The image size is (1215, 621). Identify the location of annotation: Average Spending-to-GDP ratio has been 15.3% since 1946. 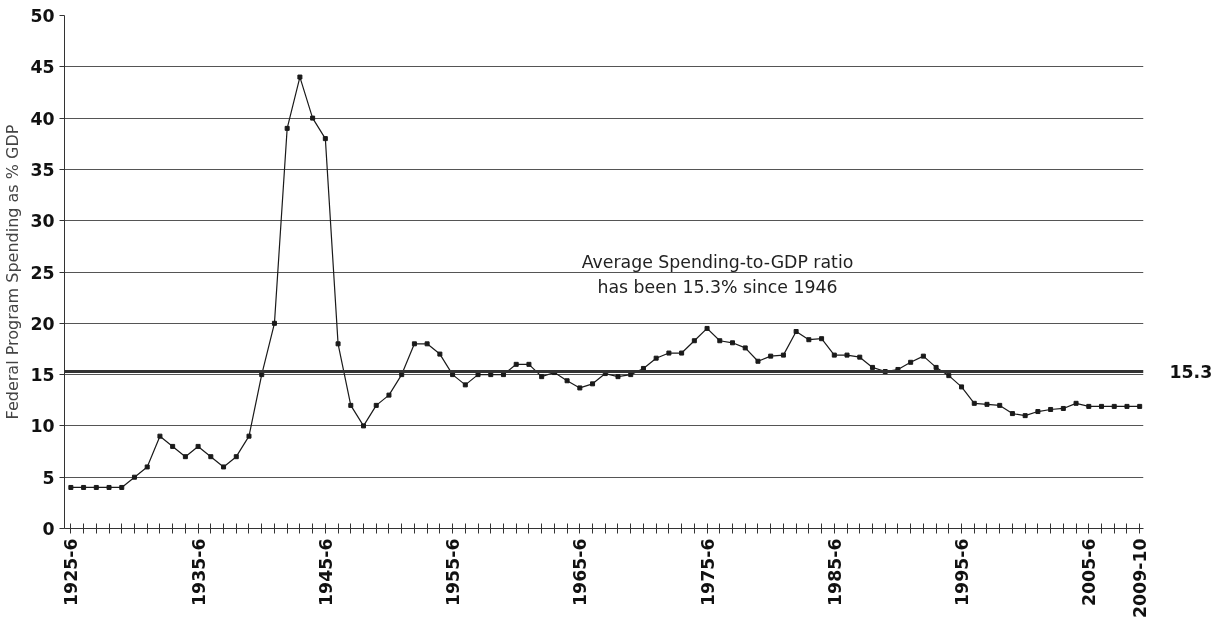
(717, 274).